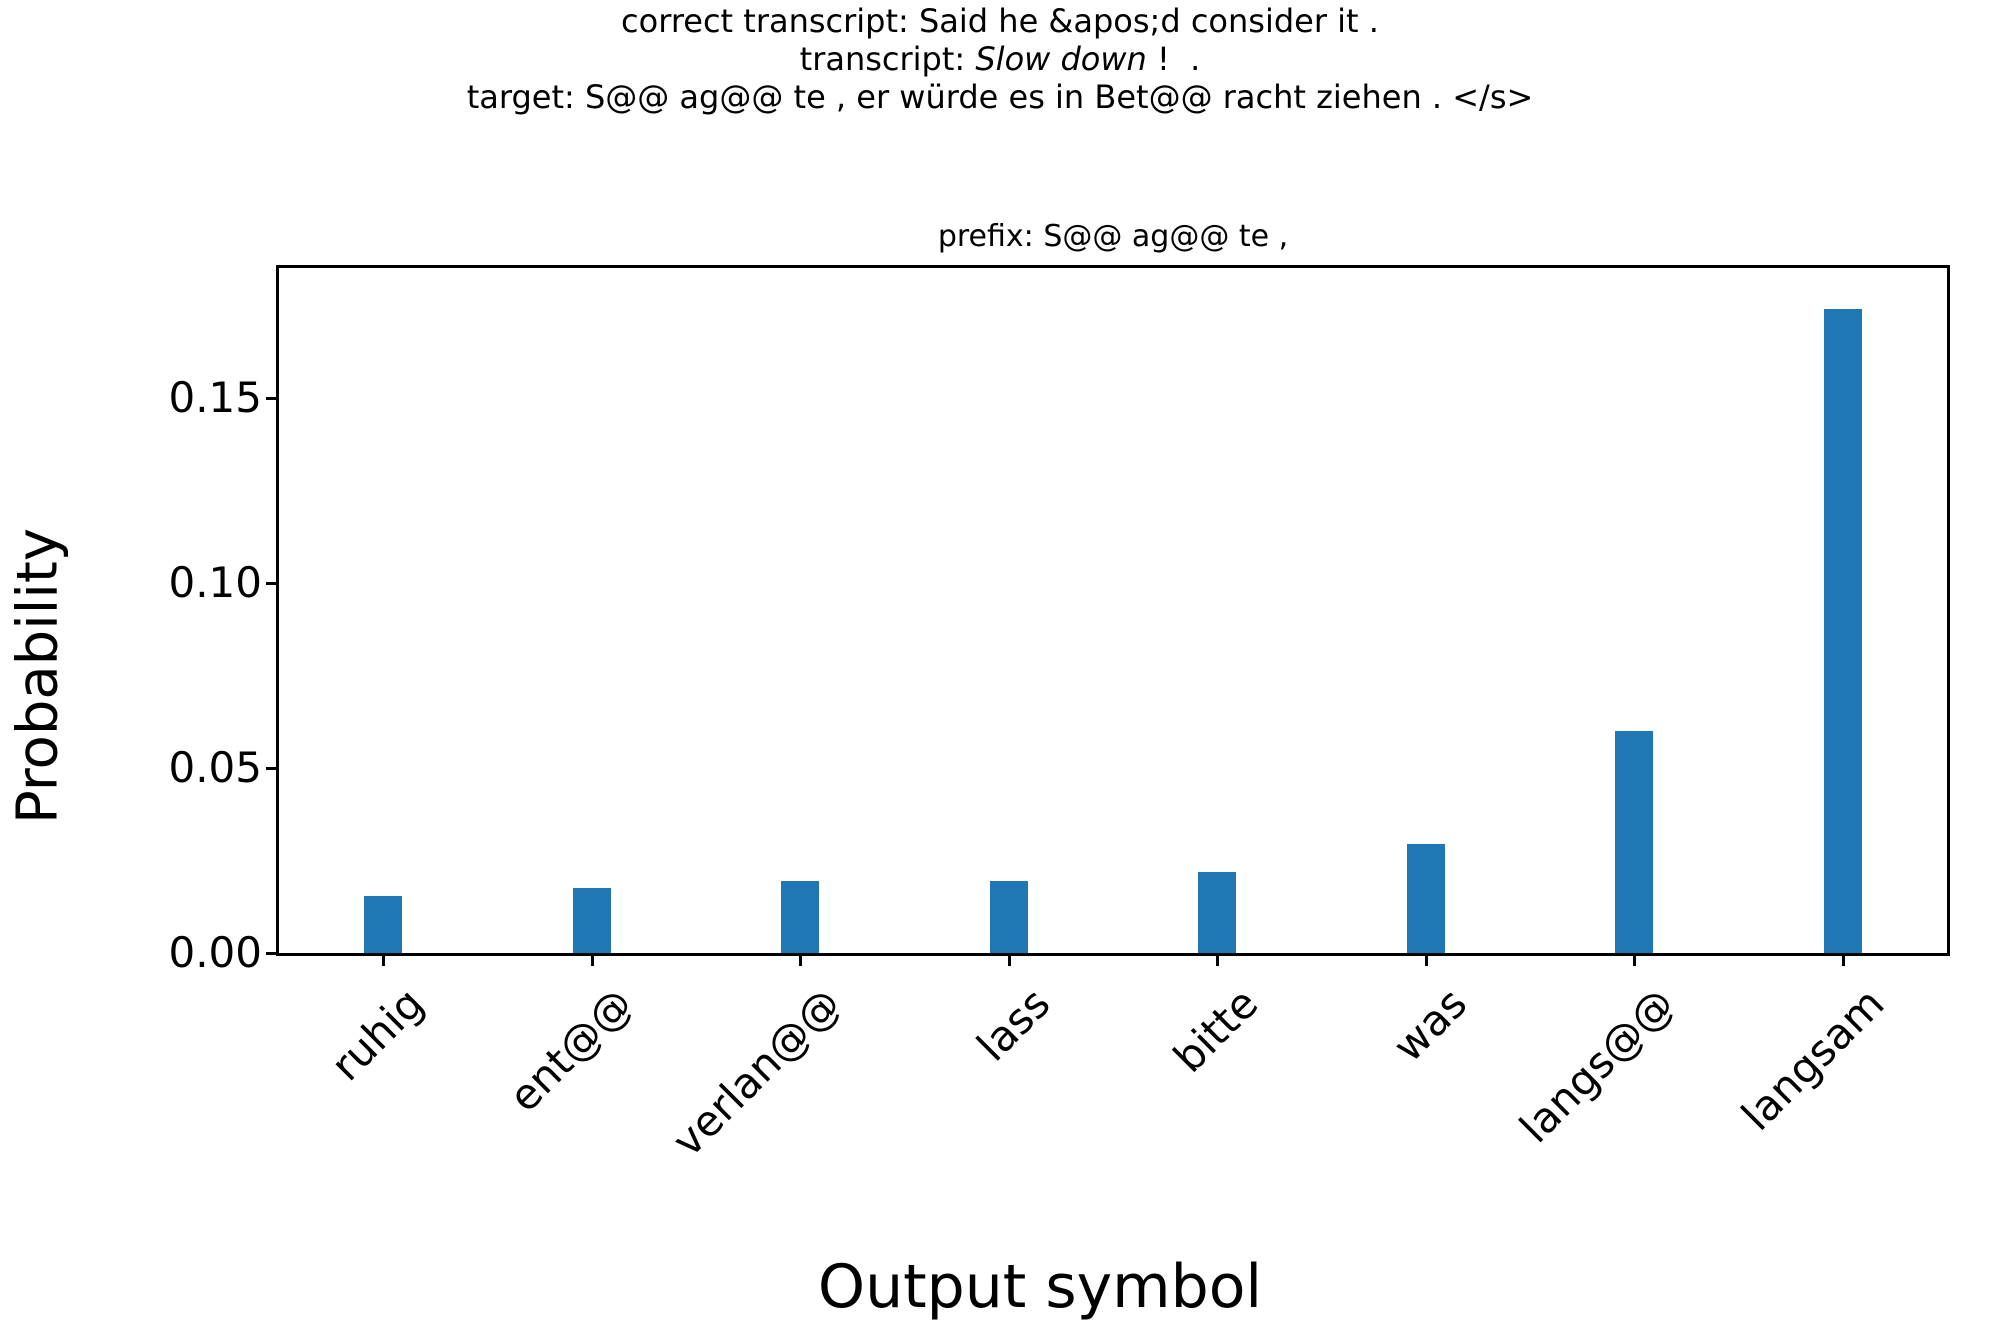 The image size is (2000, 1341). What do you see at coordinates (1040, 1287) in the screenshot?
I see `x-axis-label: Output symbol` at bounding box center [1040, 1287].